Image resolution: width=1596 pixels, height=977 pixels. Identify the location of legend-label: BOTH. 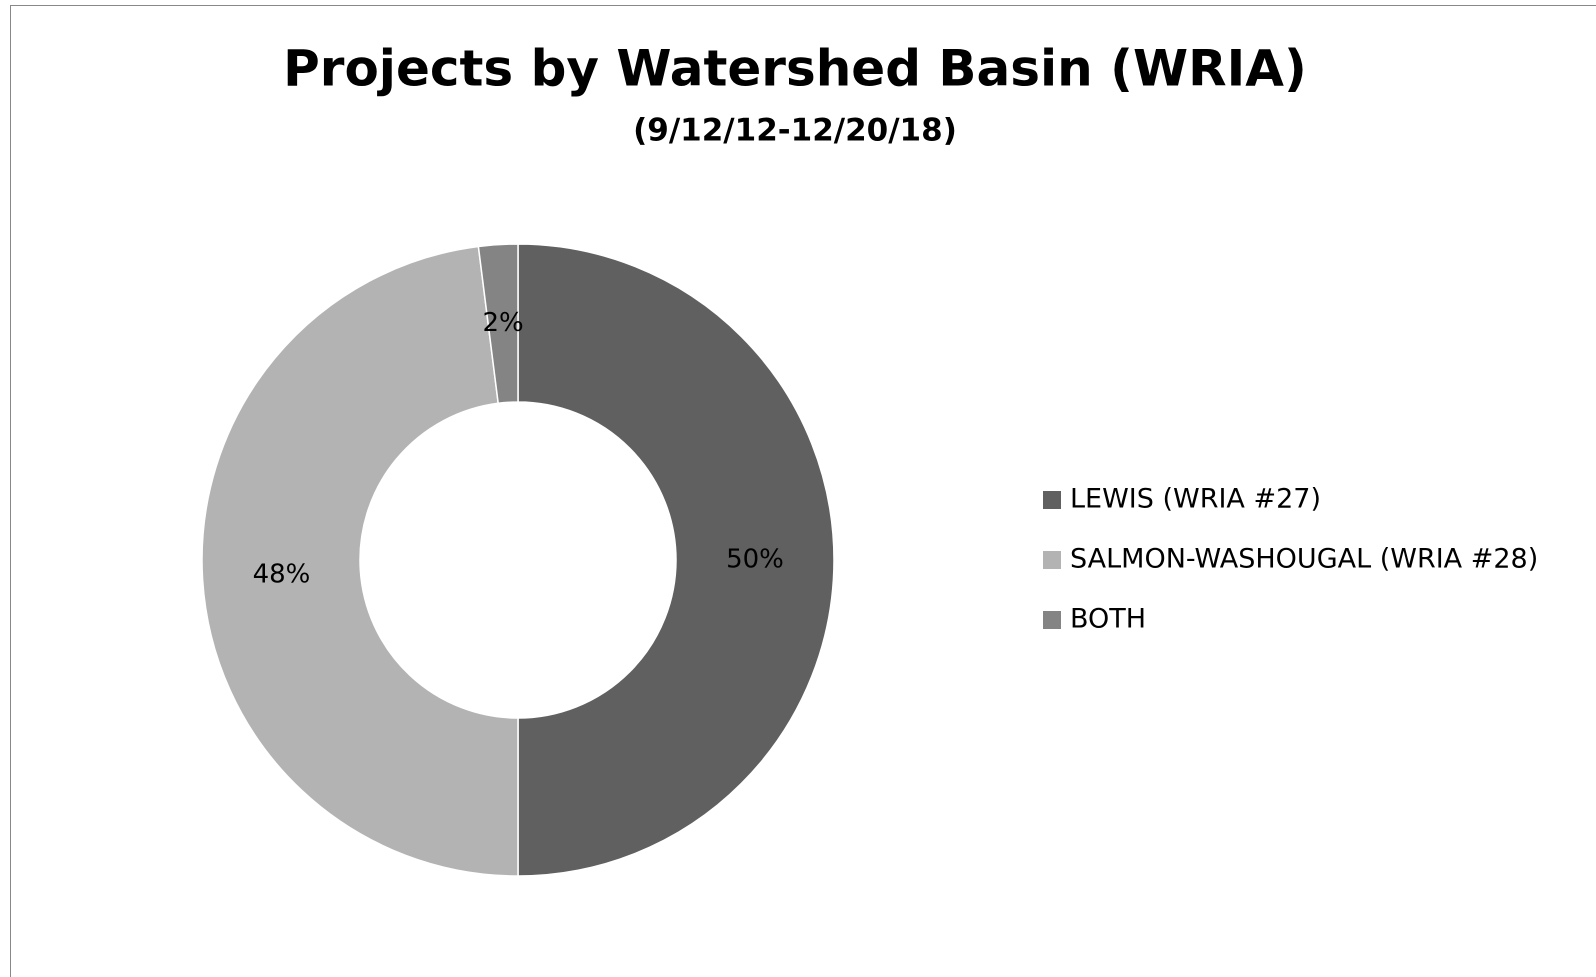
(1108, 619).